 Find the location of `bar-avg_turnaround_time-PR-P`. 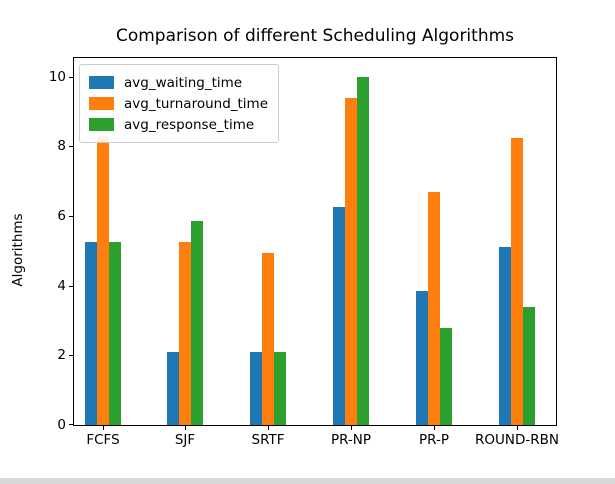

bar-avg_turnaround_time-PR-P is located at coordinates (433, 308).